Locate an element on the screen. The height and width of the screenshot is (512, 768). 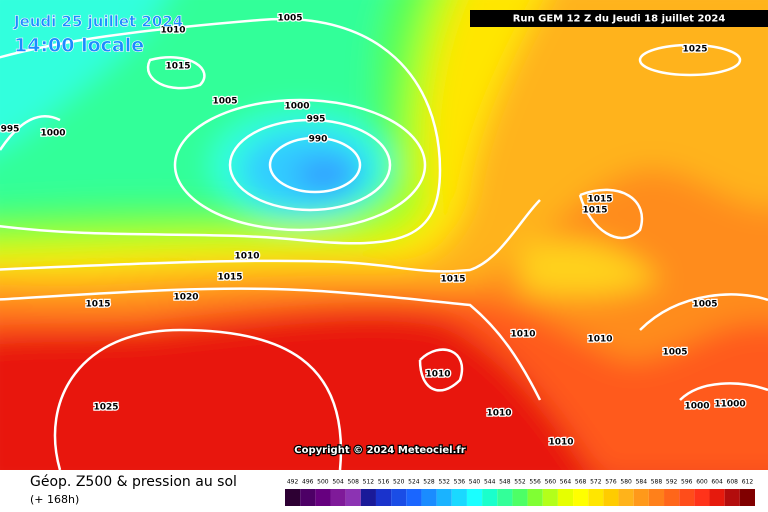
isobar-label: 1020 is located at coordinates (185, 298).